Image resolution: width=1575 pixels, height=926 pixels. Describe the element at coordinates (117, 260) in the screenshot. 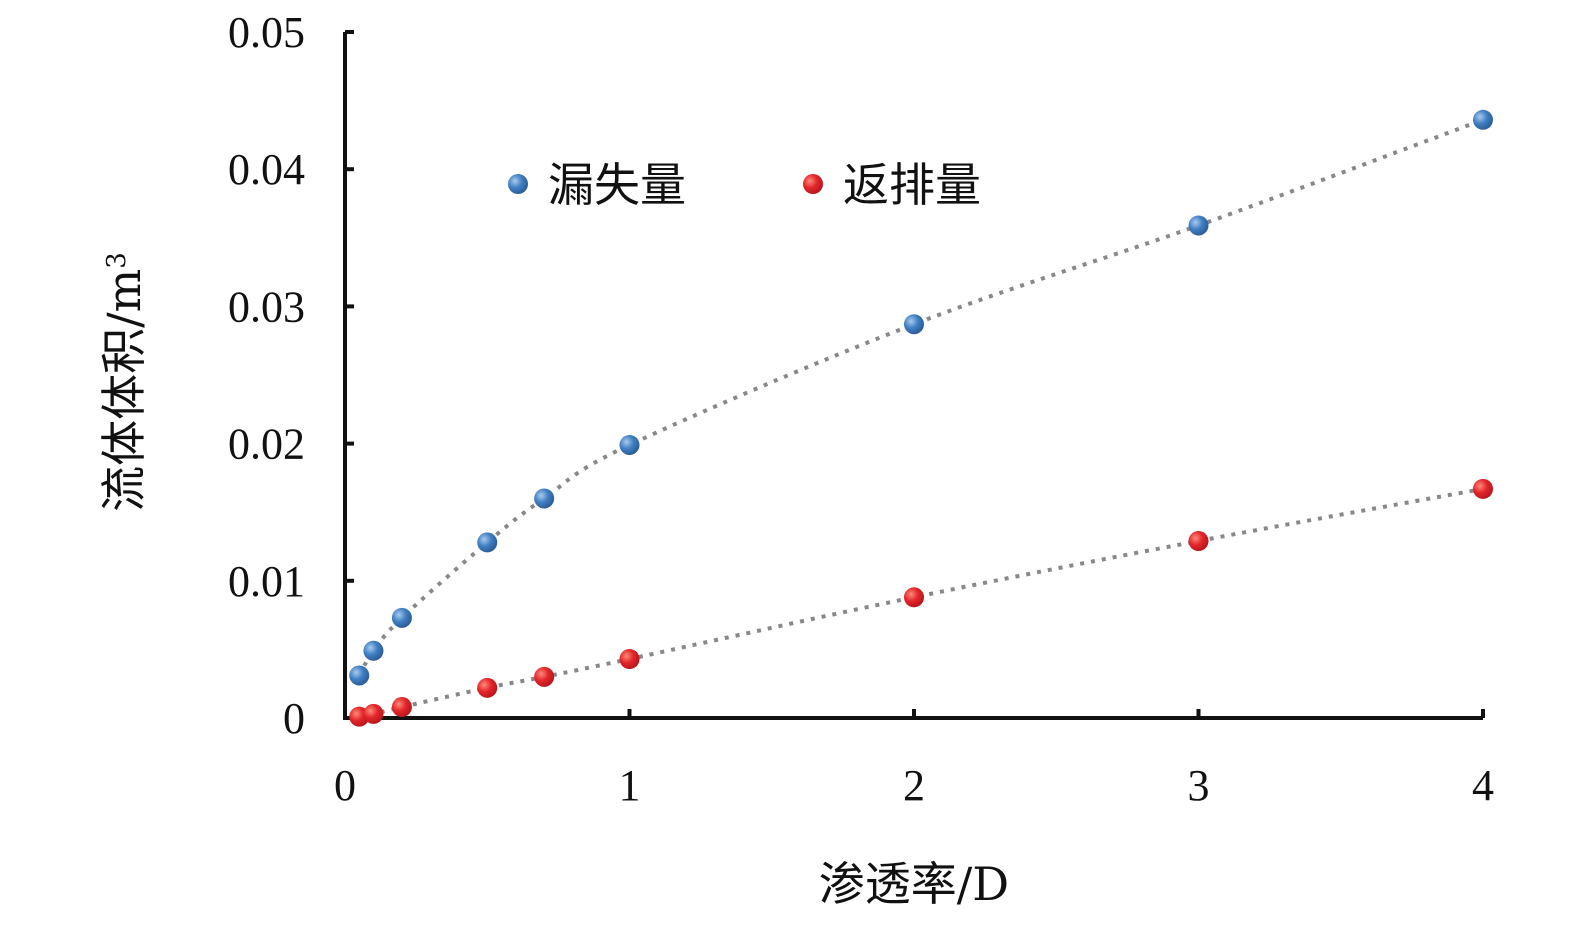

I see `y-axis-title-superscript: 3` at that location.